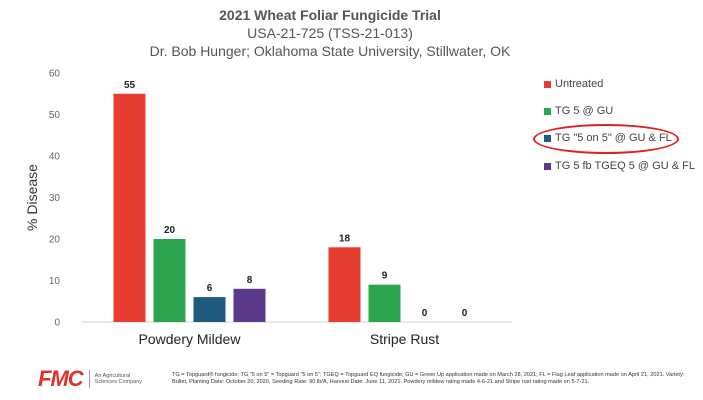  What do you see at coordinates (210, 288) in the screenshot?
I see `data-label: 6` at bounding box center [210, 288].